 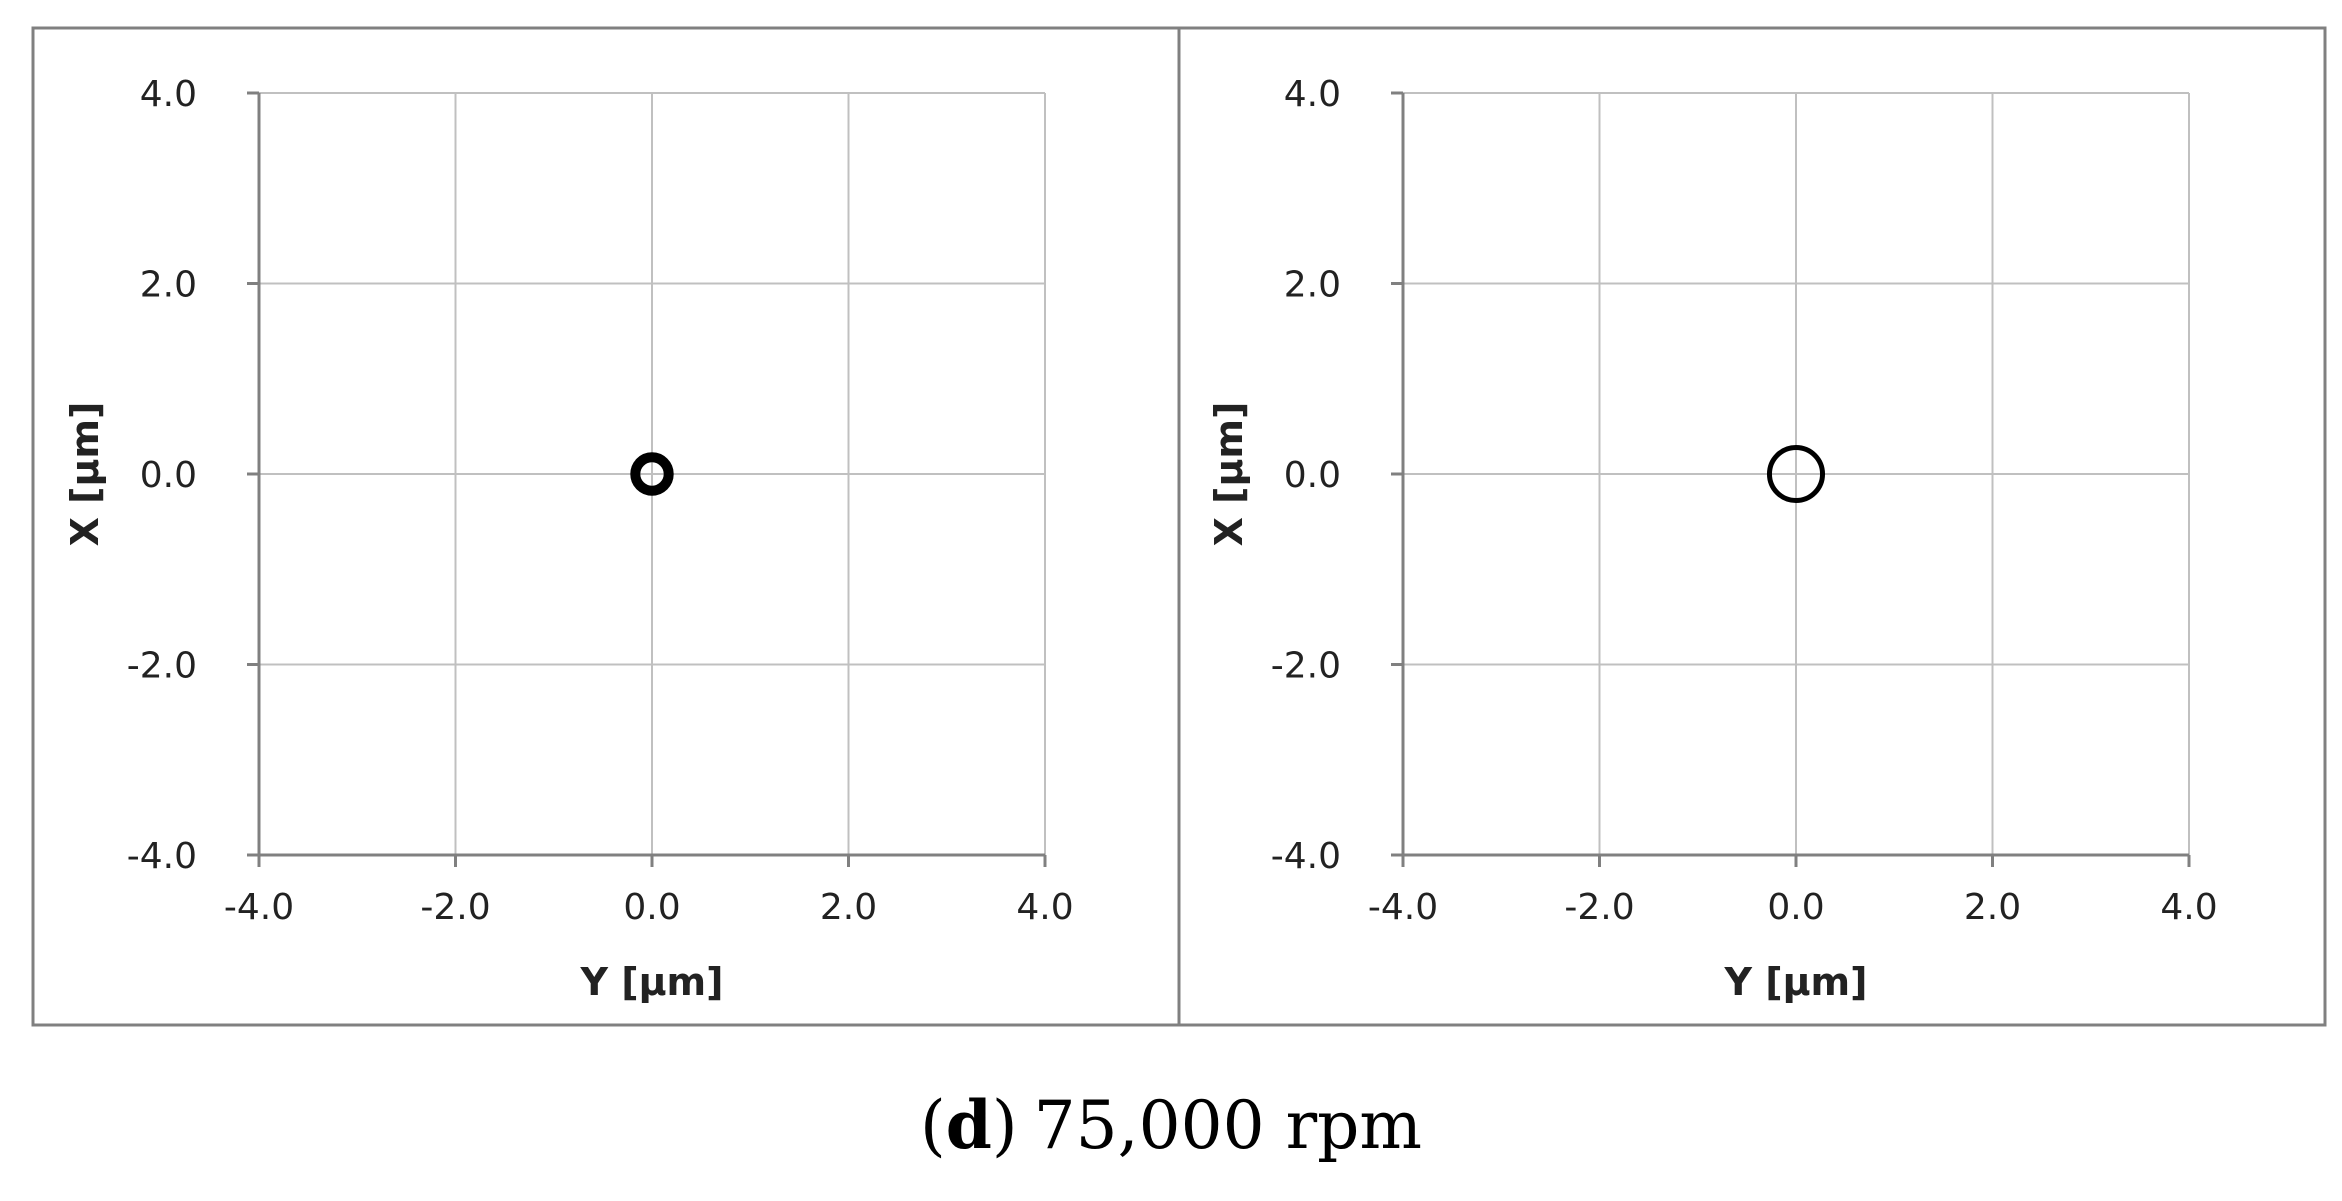 What do you see at coordinates (969, 1125) in the screenshot?
I see `caption-letter: d` at bounding box center [969, 1125].